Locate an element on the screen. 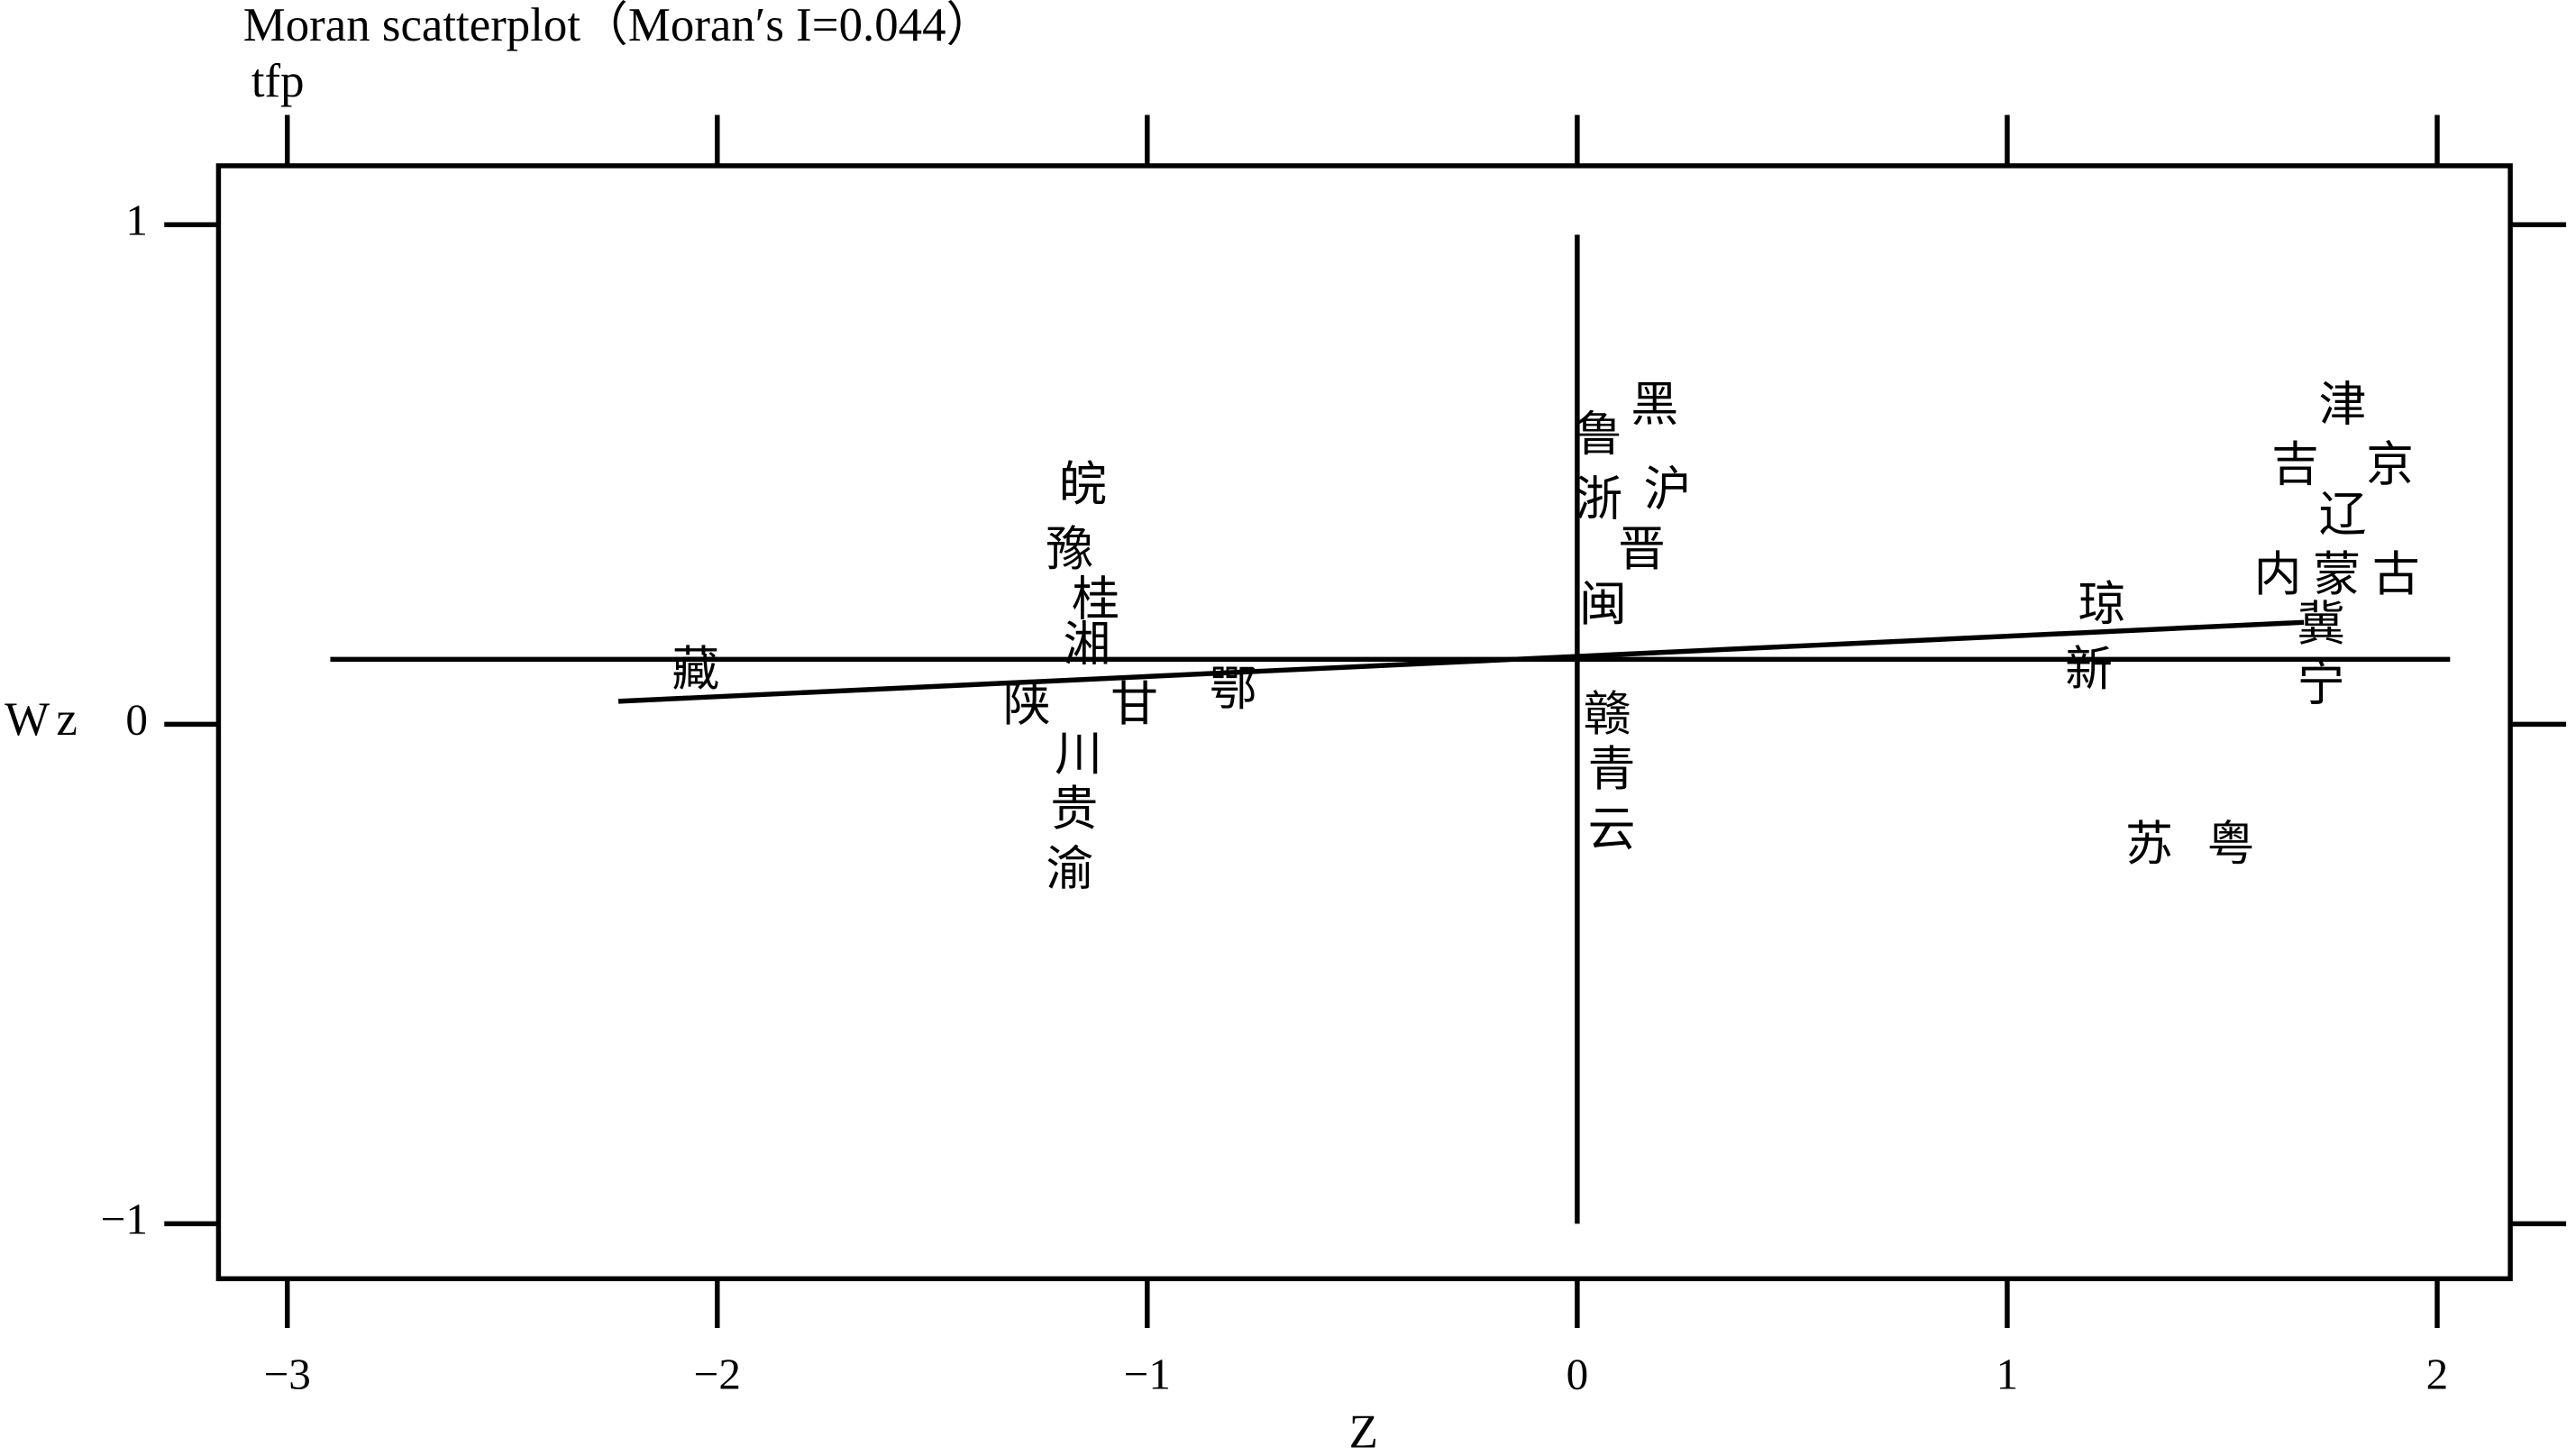 The width and height of the screenshot is (2576, 1456). fit-line is located at coordinates (1461, 662).